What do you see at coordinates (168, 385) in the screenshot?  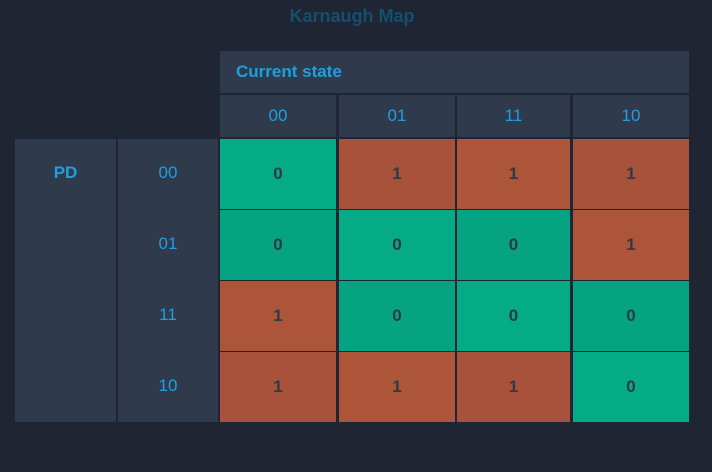 I see `row-header-10: 10` at bounding box center [168, 385].